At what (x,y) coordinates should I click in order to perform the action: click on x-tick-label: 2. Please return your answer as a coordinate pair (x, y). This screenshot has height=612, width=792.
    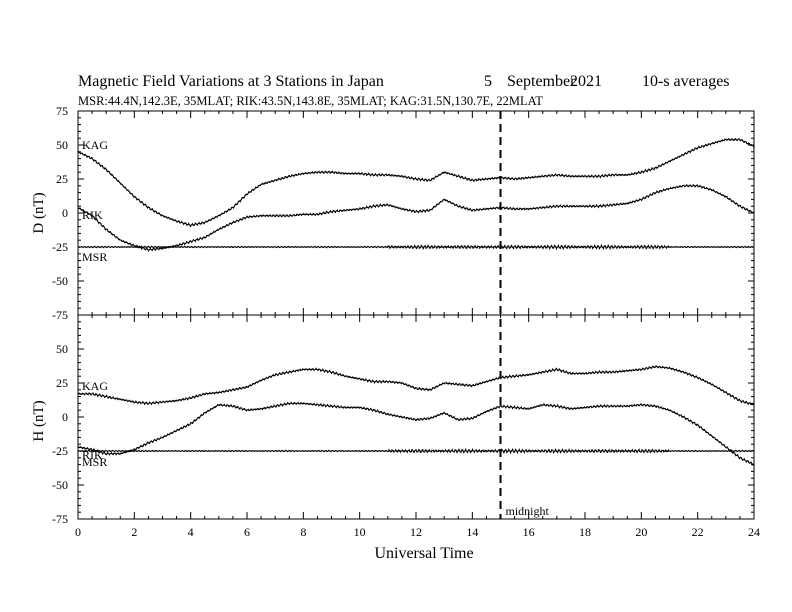
    Looking at the image, I should click on (134, 532).